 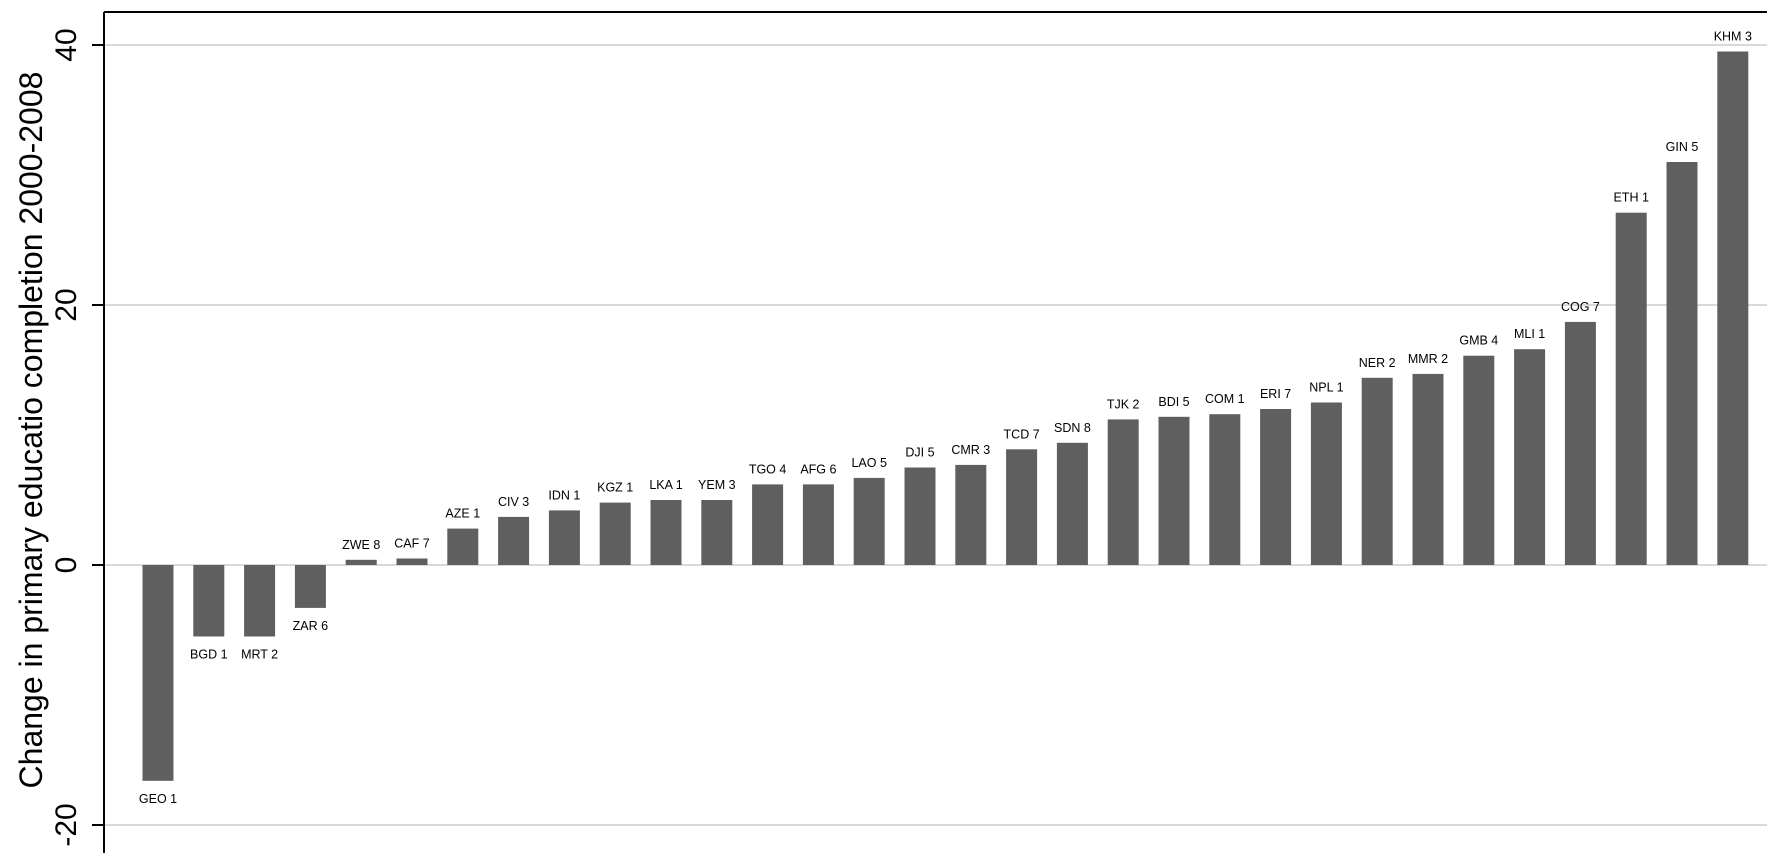 I want to click on bar-label: KGZ 1, so click(x=615, y=488).